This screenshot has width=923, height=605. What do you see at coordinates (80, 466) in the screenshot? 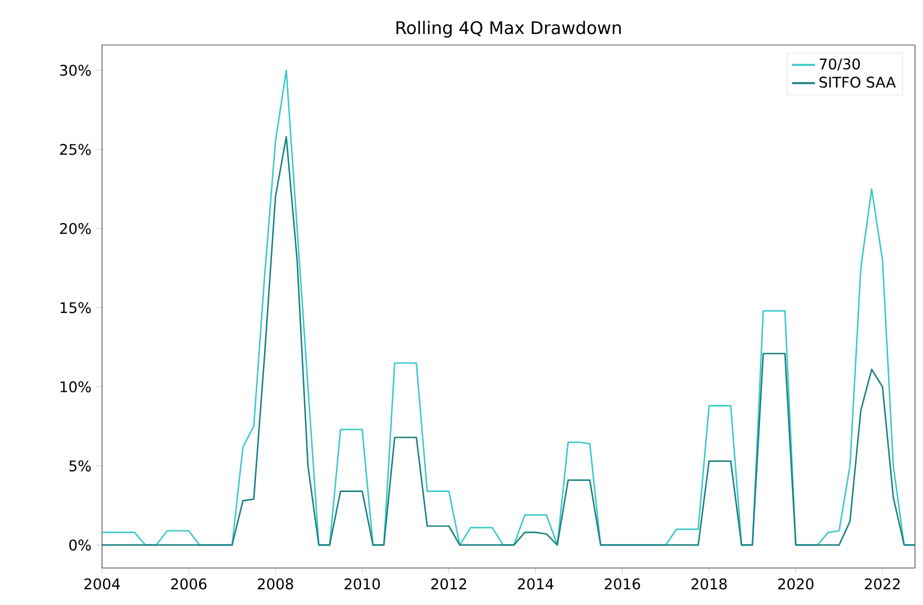
I see `y-tick-label: 5%` at bounding box center [80, 466].